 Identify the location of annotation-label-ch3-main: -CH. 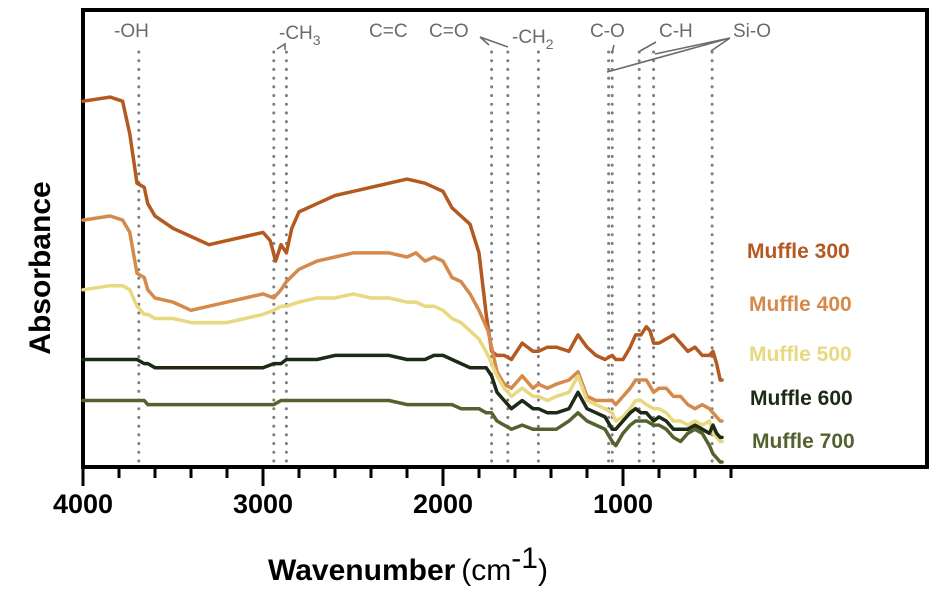
(296, 33).